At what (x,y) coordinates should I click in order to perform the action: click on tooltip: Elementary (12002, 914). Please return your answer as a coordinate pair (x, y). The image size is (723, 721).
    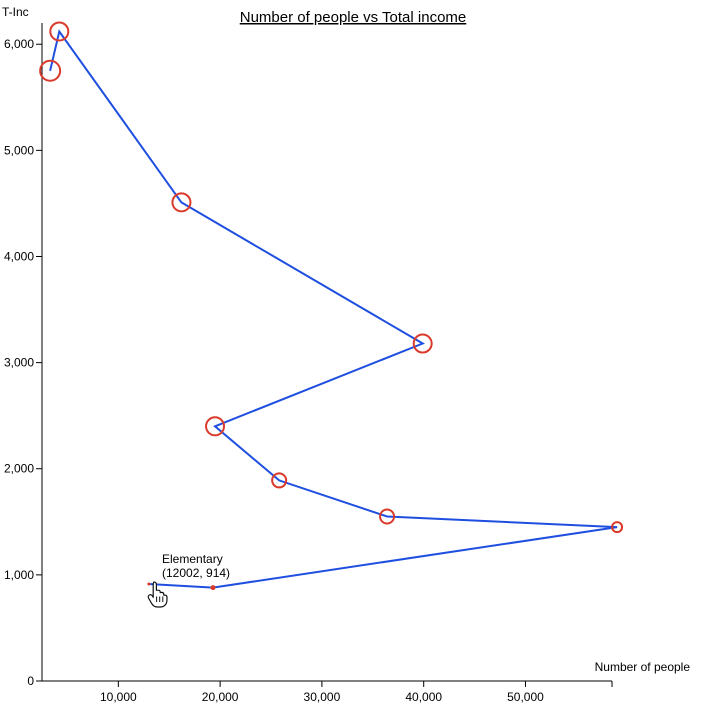
    Looking at the image, I should click on (196, 566).